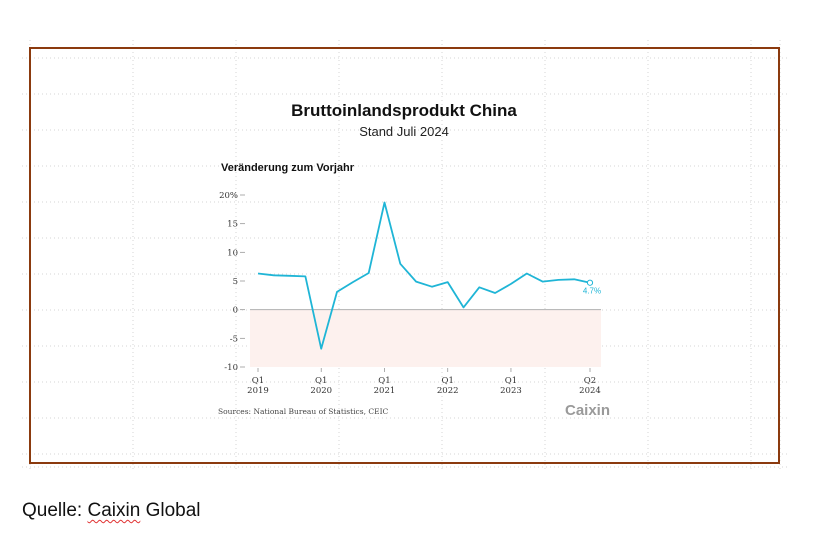  I want to click on negative-region-shading, so click(425, 338).